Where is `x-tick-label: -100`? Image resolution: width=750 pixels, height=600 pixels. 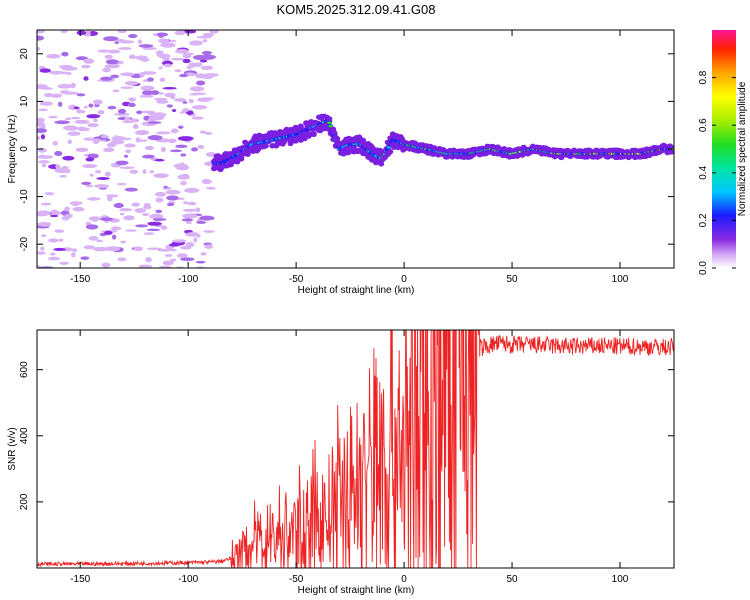 x-tick-label: -100 is located at coordinates (188, 279).